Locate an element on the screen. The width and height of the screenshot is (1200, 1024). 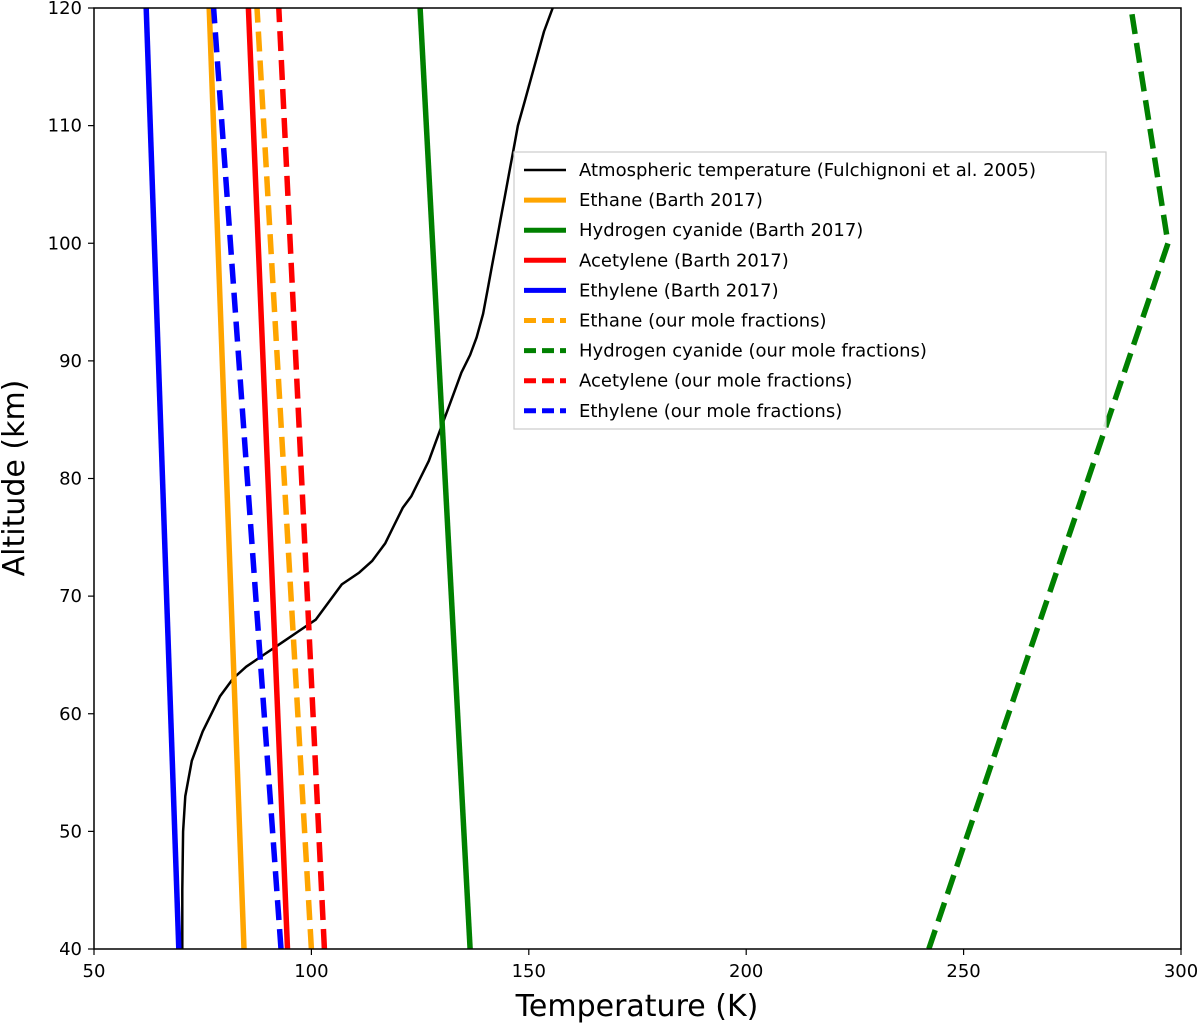
x-tick-label-100: 100 is located at coordinates (311, 971).